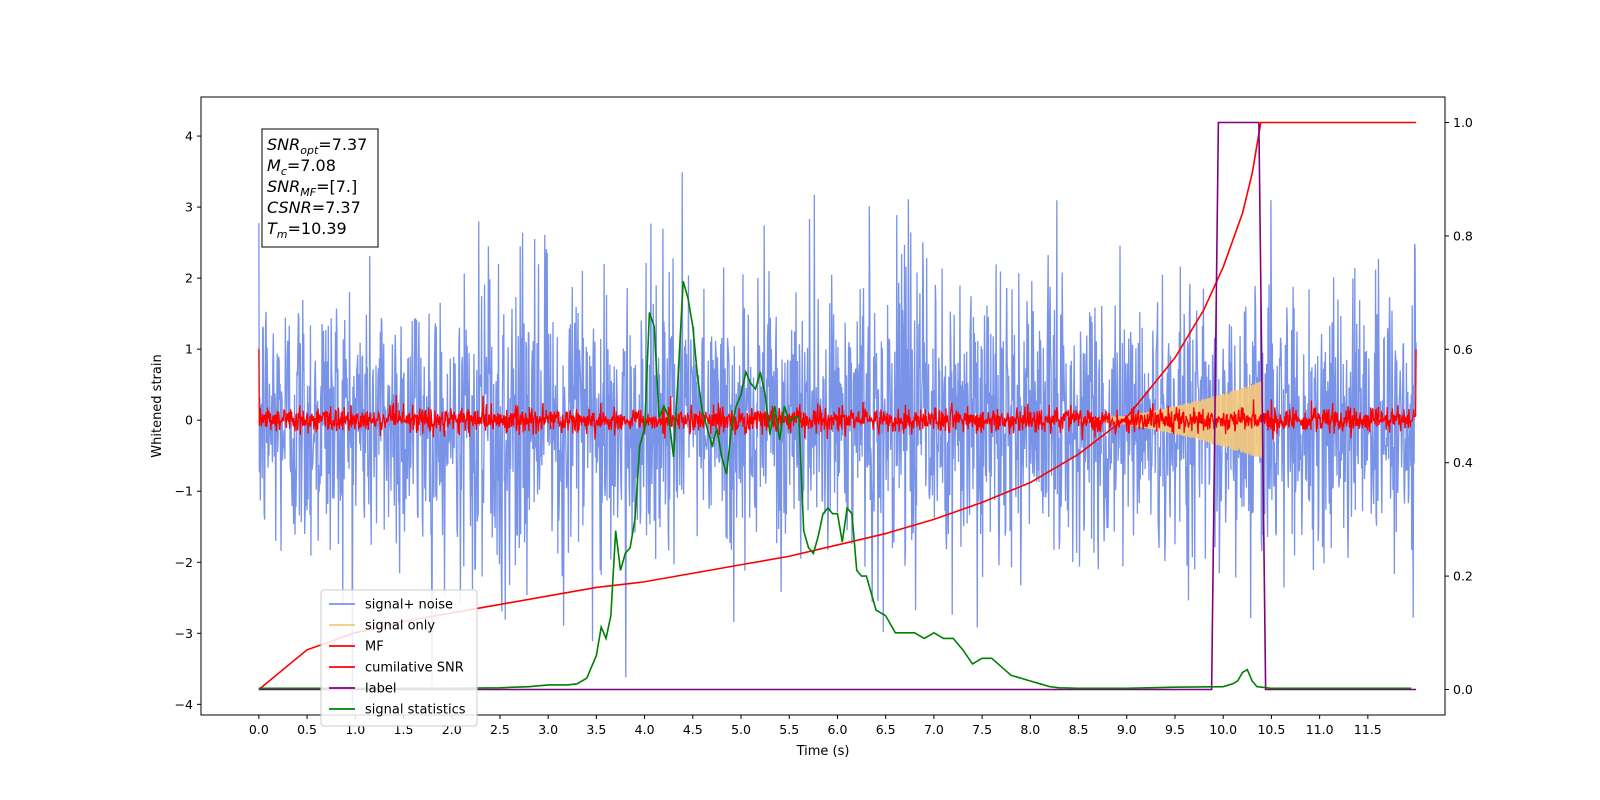 This screenshot has height=800, width=1600. I want to click on x-tick-label: 7.5, so click(982, 729).